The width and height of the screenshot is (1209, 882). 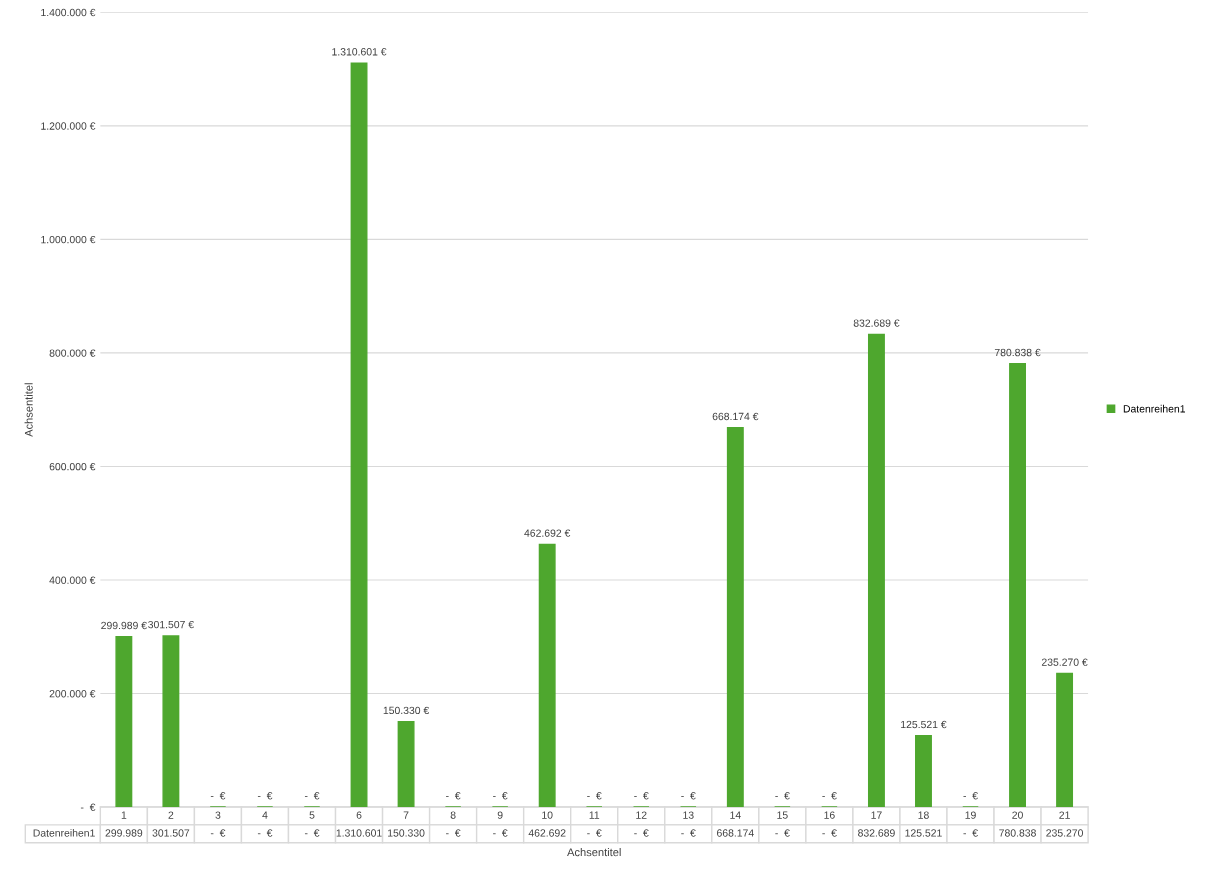 I want to click on text: 780.838, so click(x=1017, y=833).